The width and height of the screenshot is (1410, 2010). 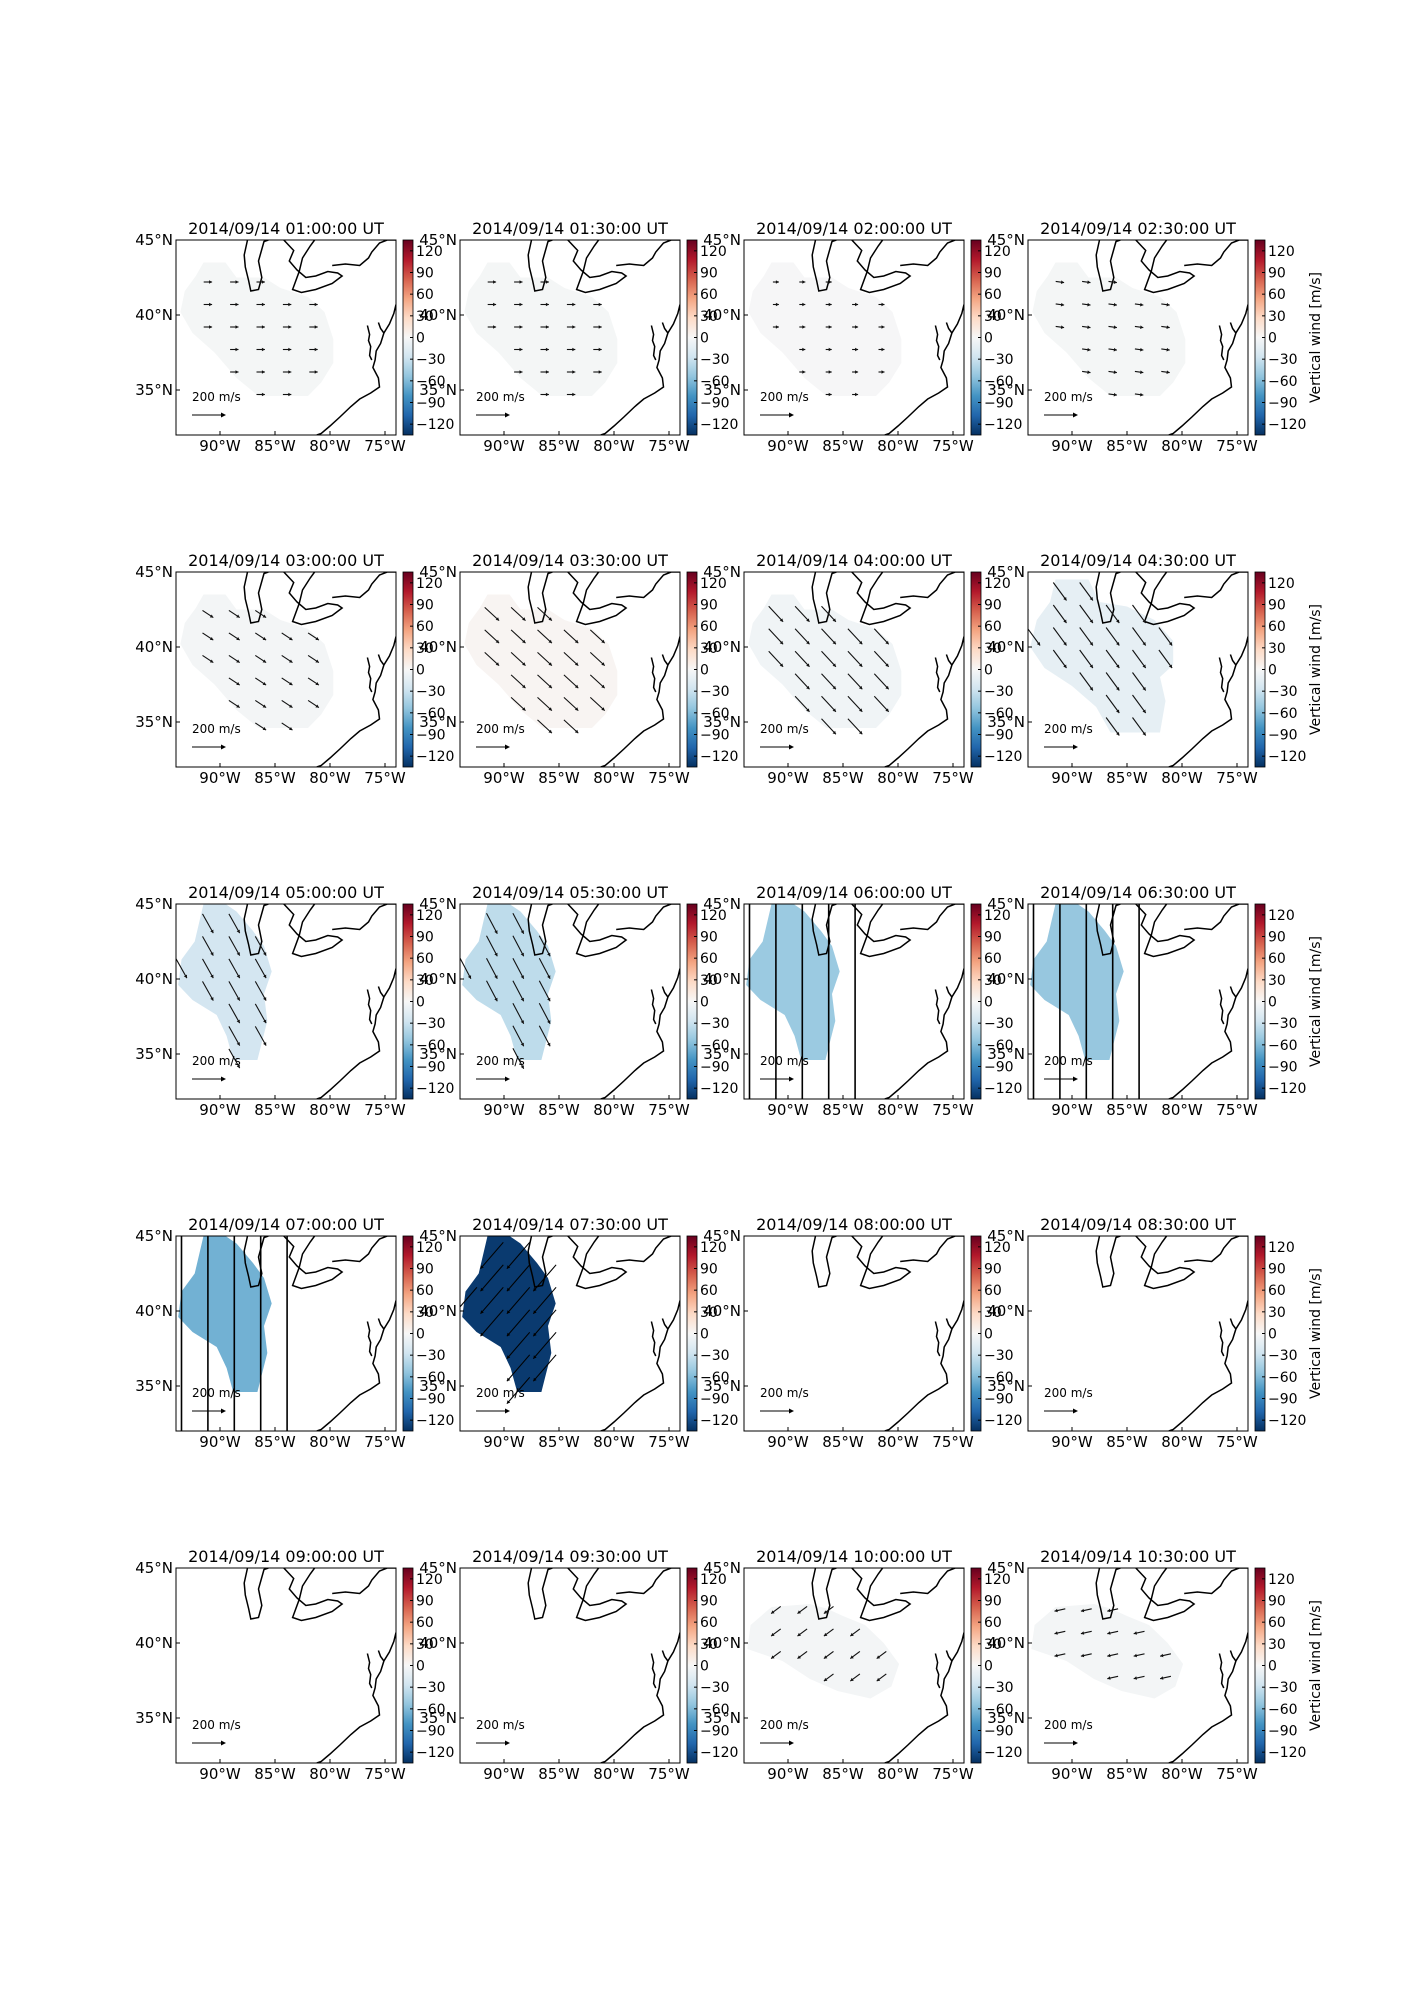 I want to click on colorbar-tick-label: −120, so click(x=435, y=1753).